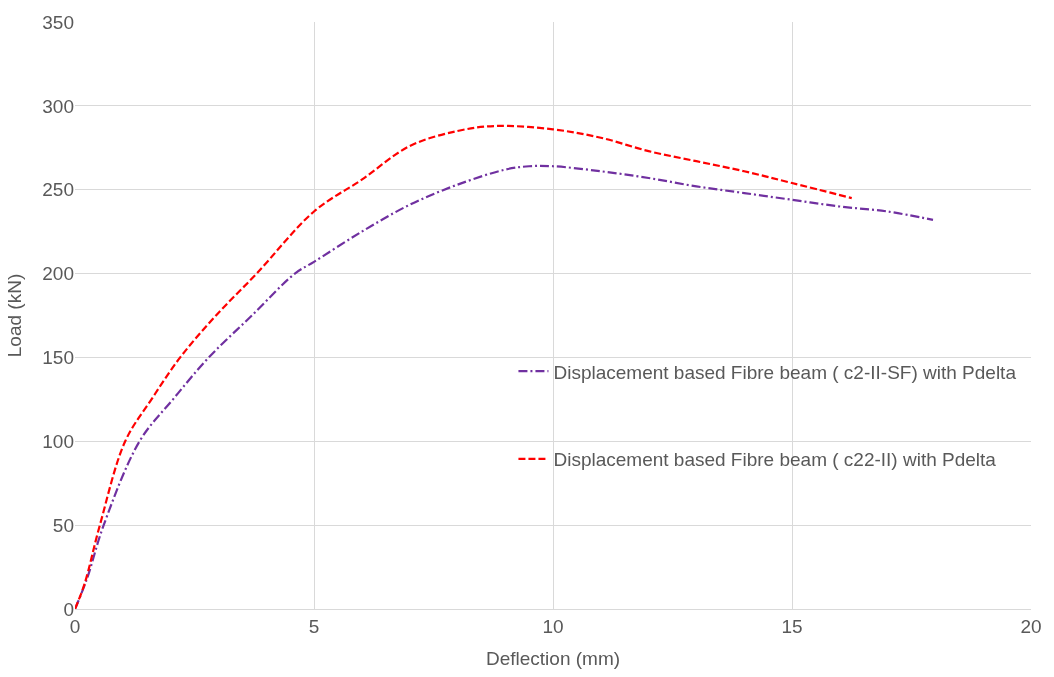 This screenshot has height=677, width=1054. What do you see at coordinates (58, 358) in the screenshot?
I see `y-tick-label: 150` at bounding box center [58, 358].